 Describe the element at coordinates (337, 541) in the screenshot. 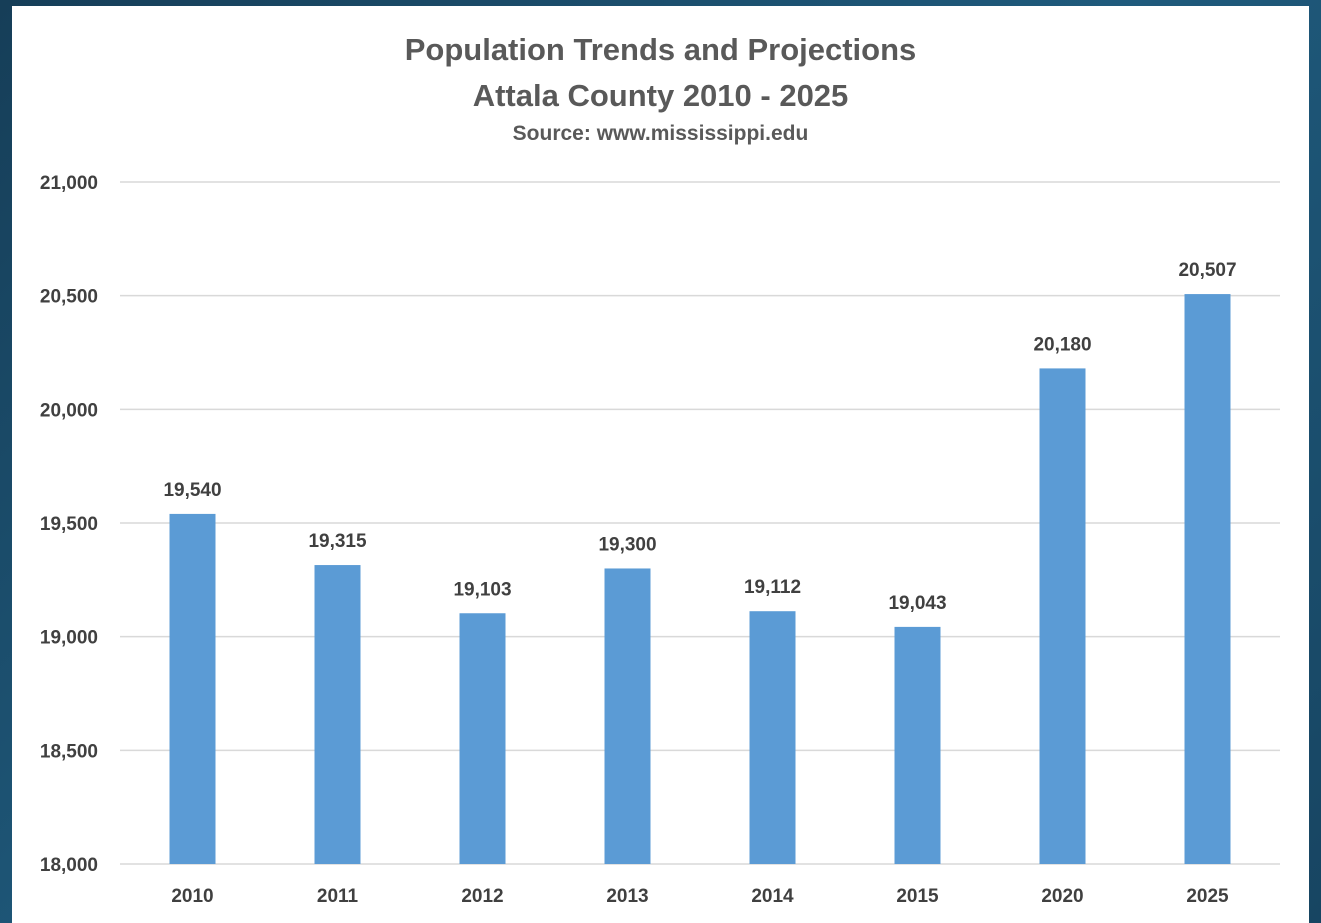

I see `data-label: 19,315` at that location.